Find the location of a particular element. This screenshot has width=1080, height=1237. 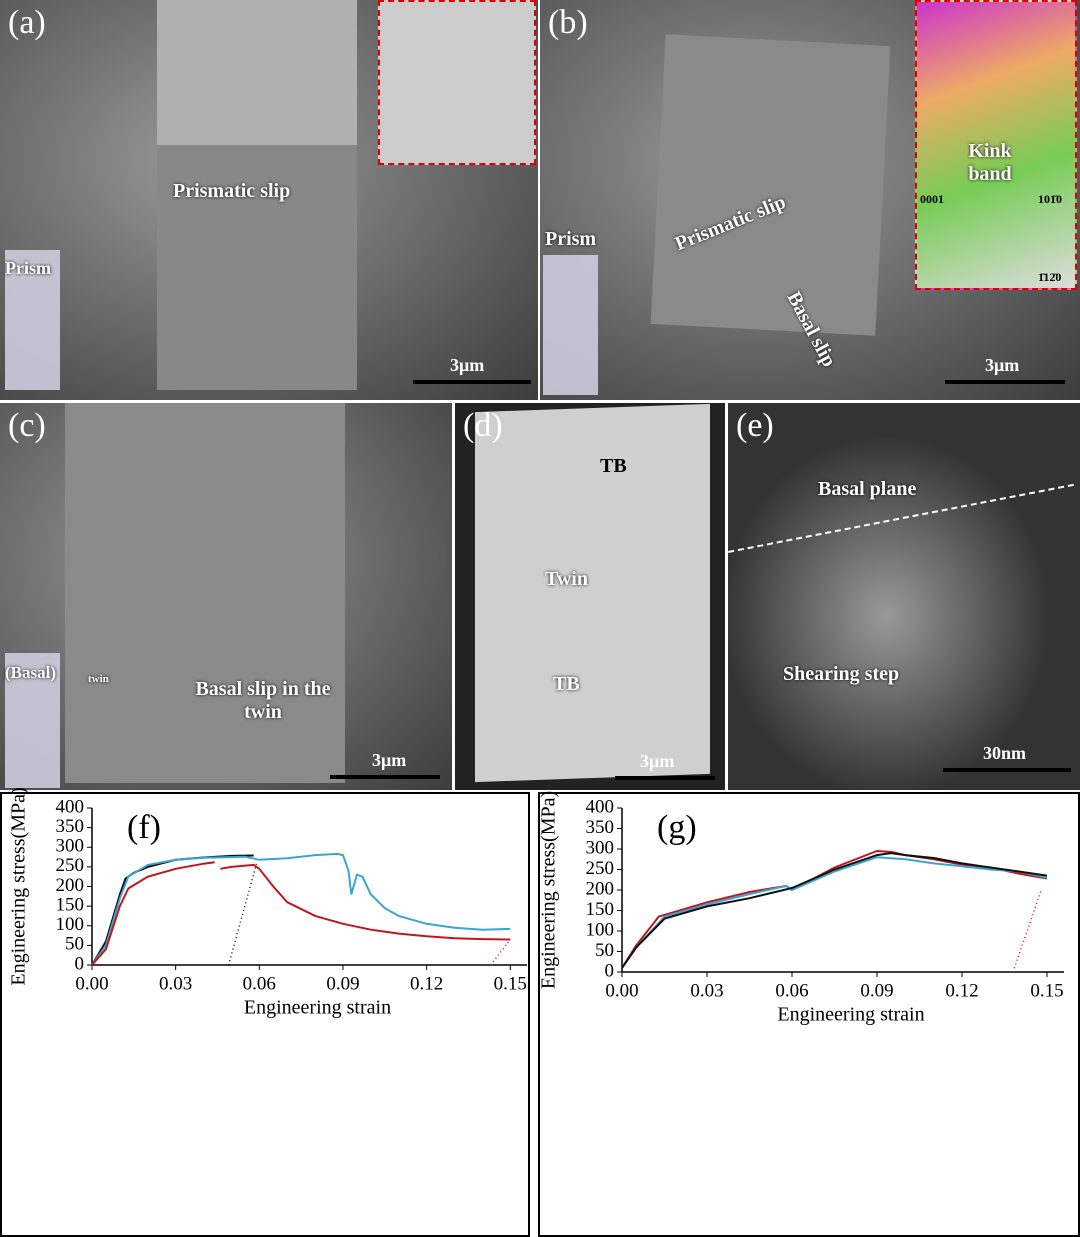

annotation: Twin is located at coordinates (566, 579).